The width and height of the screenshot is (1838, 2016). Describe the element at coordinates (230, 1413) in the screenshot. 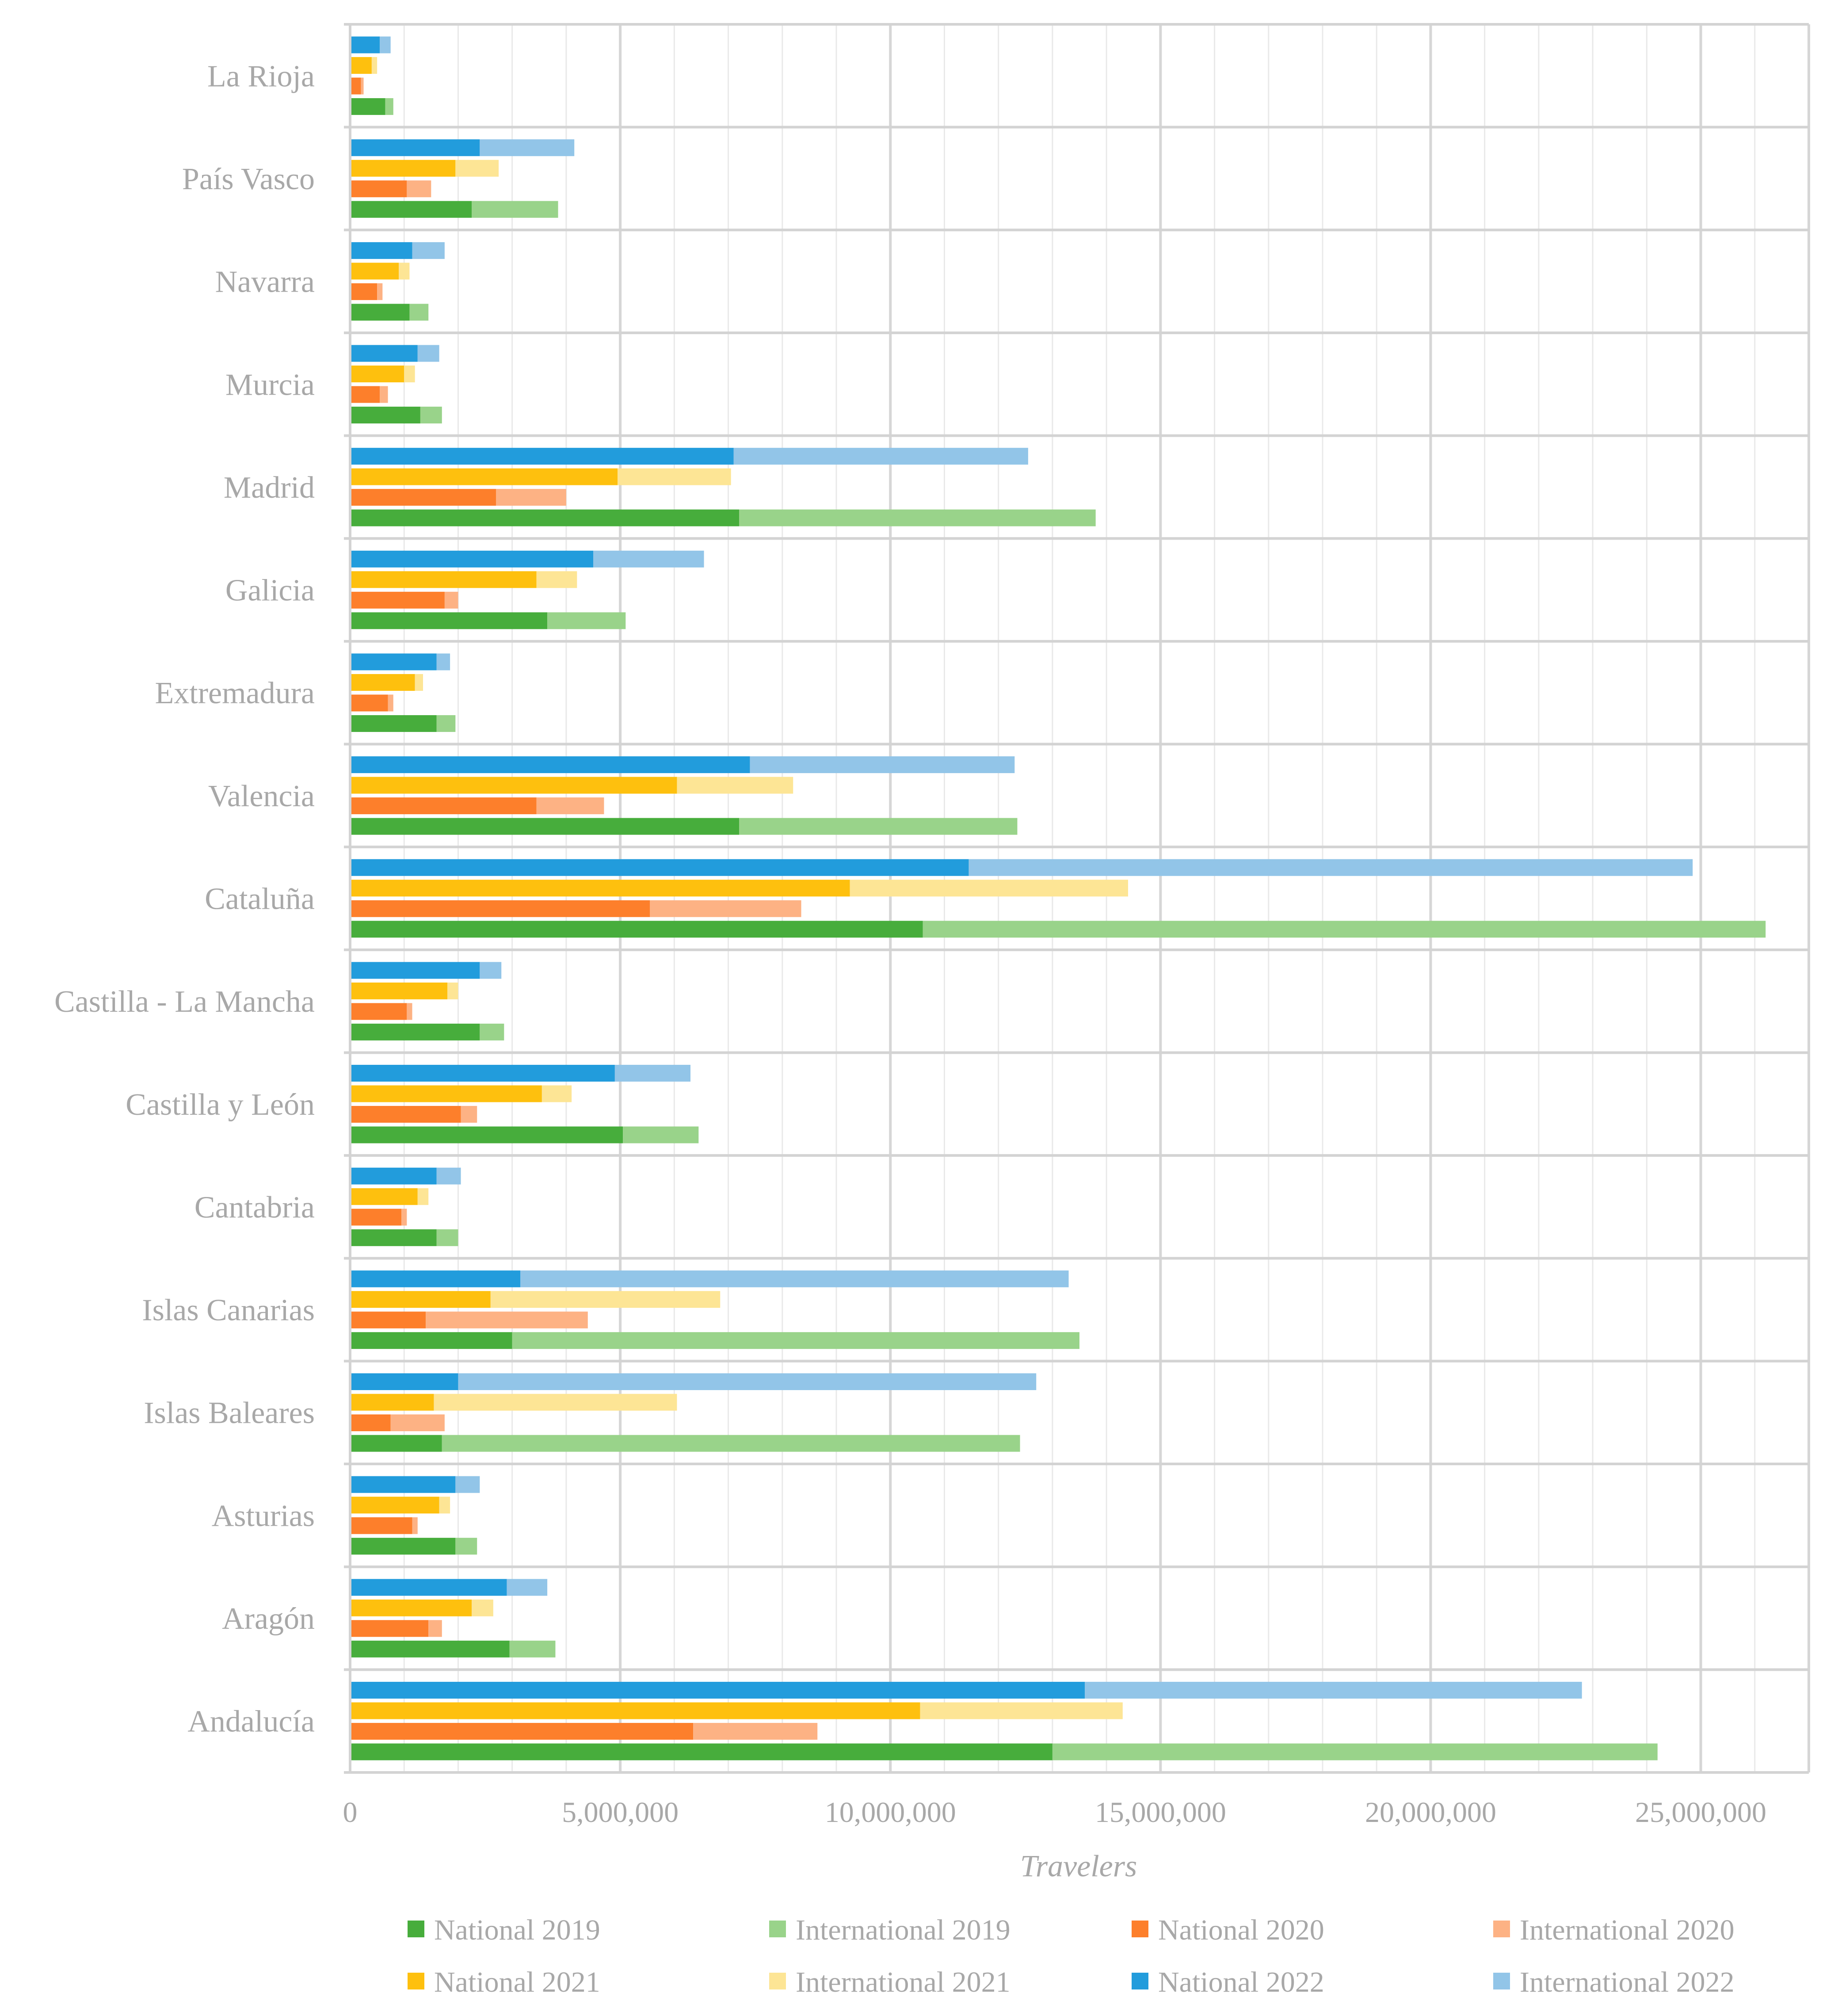

I see `category-label: Islas Baleares` at that location.